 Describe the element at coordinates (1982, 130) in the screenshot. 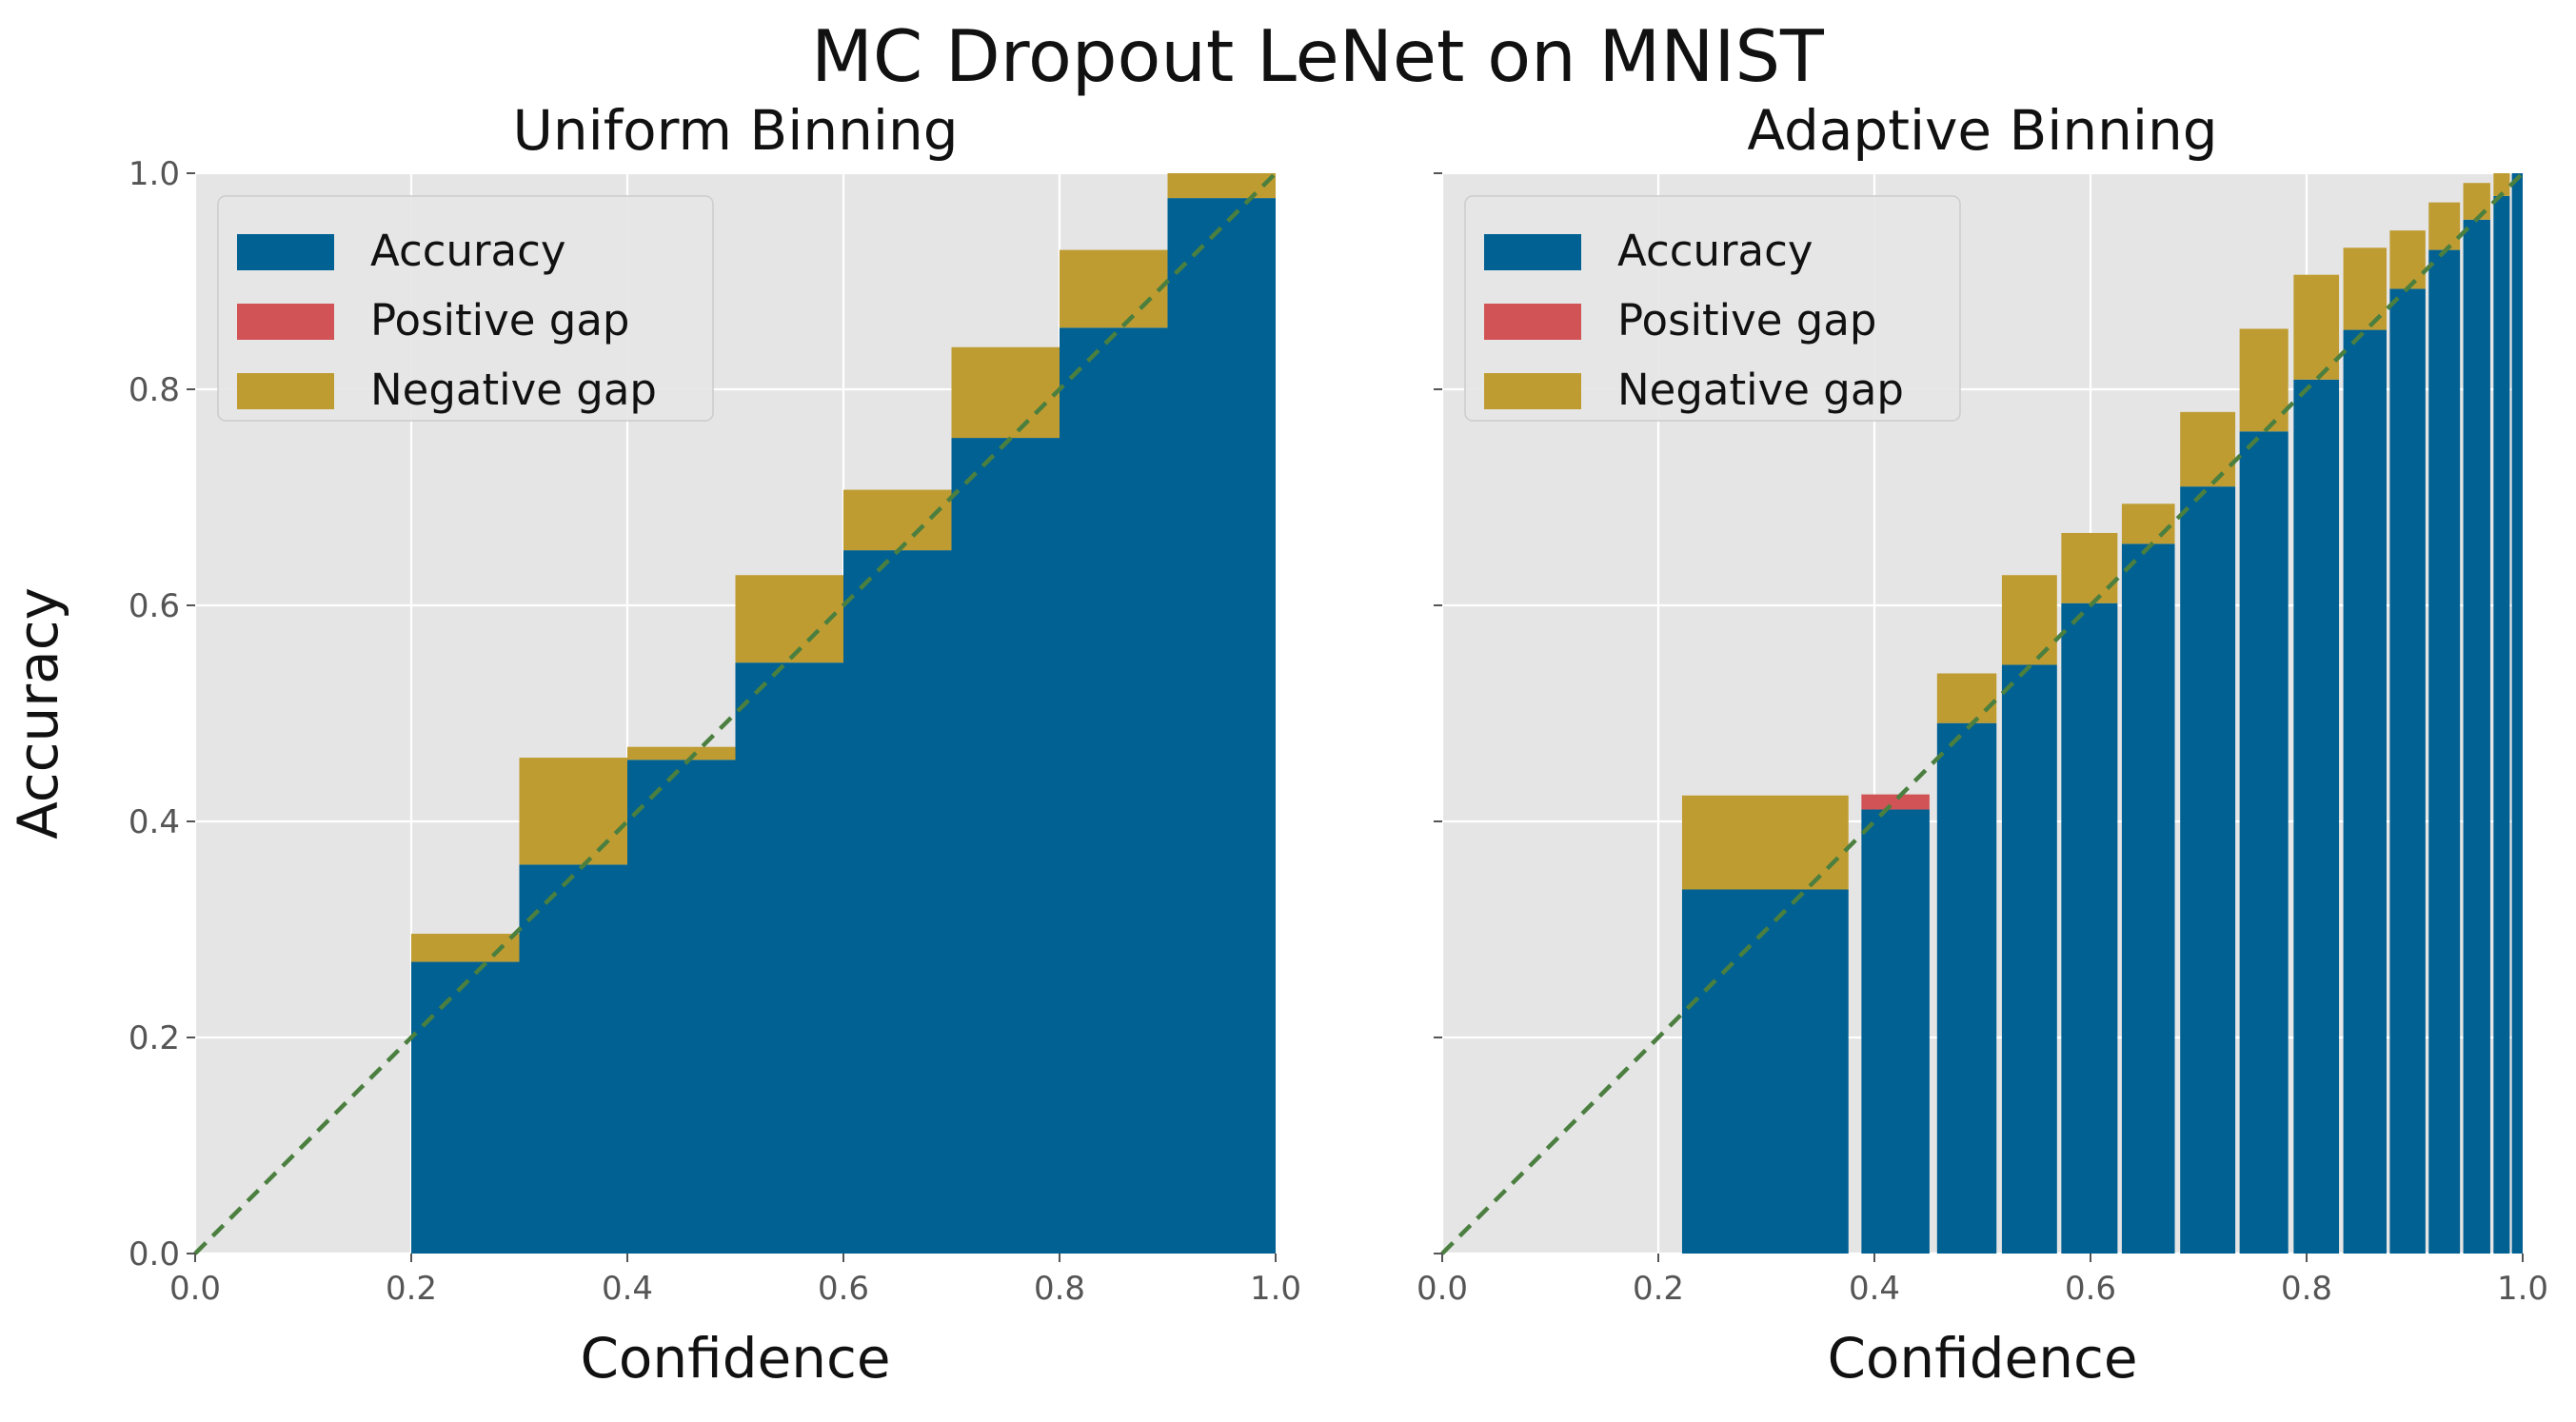

I see `subplot-title: Adaptive Binning` at that location.